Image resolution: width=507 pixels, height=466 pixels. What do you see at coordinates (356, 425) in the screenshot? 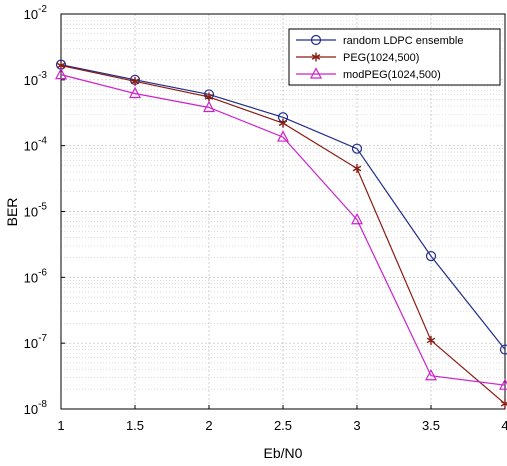
I see `x-tick-label: 3` at bounding box center [356, 425].